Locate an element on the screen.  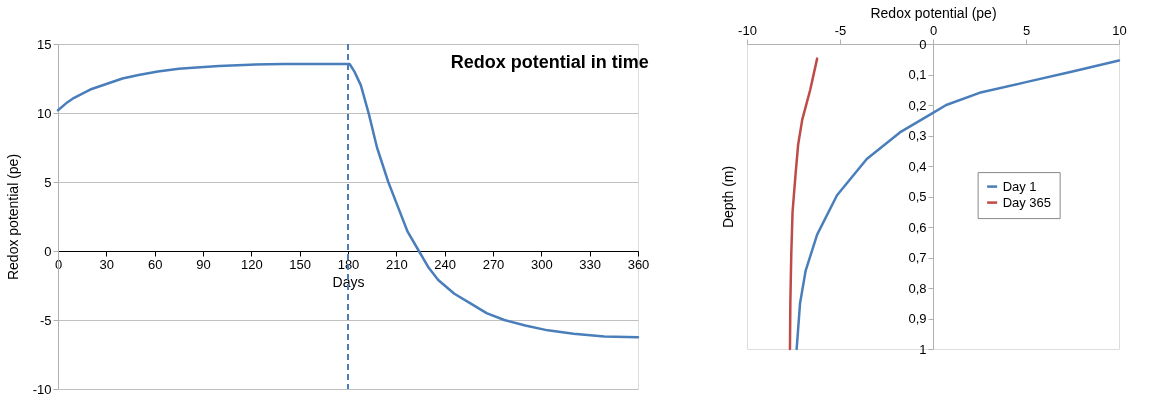
x-tick-label: 270 is located at coordinates (493, 264).